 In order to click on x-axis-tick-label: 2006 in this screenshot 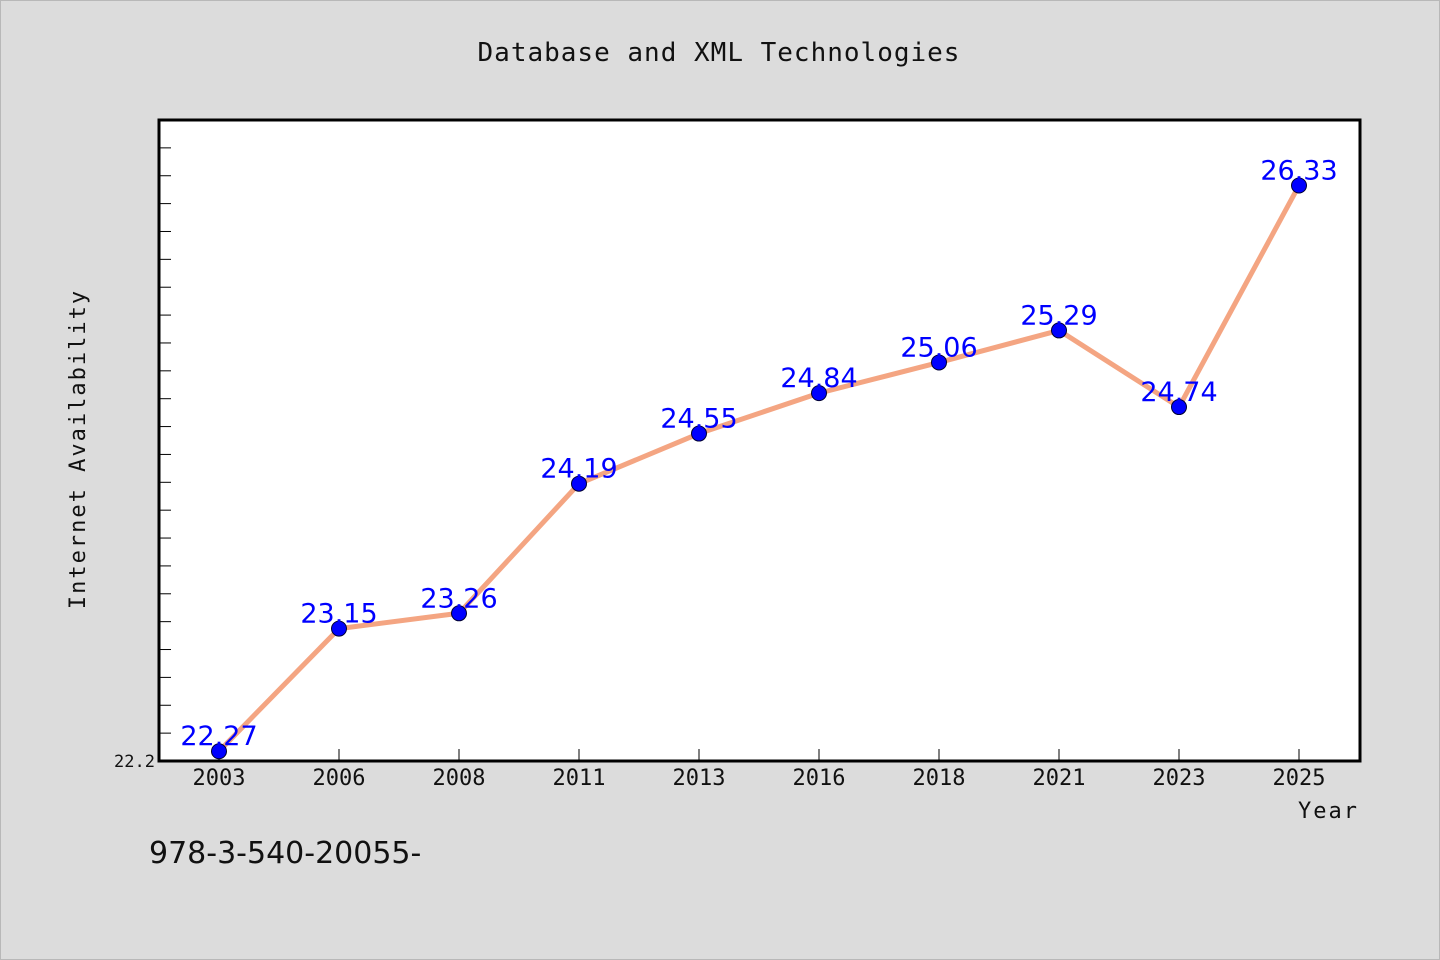, I will do `click(339, 778)`.